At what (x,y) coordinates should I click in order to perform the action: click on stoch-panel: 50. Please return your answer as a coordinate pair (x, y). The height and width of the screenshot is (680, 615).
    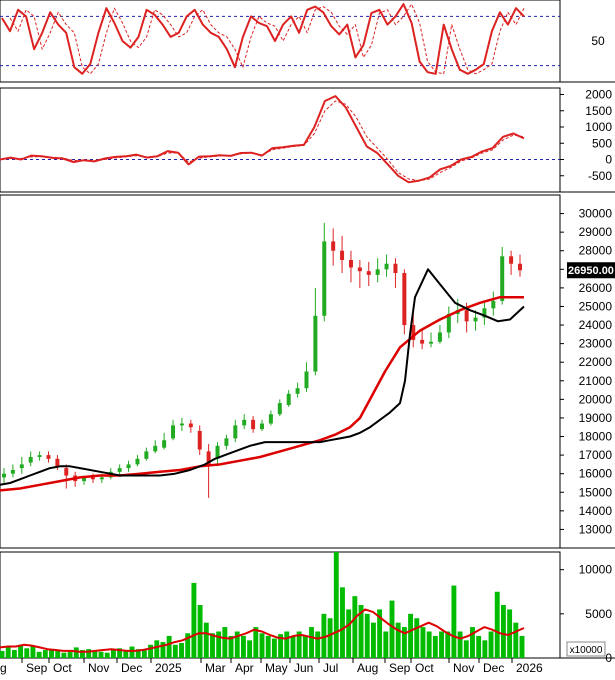
    Looking at the image, I should click on (307, 41).